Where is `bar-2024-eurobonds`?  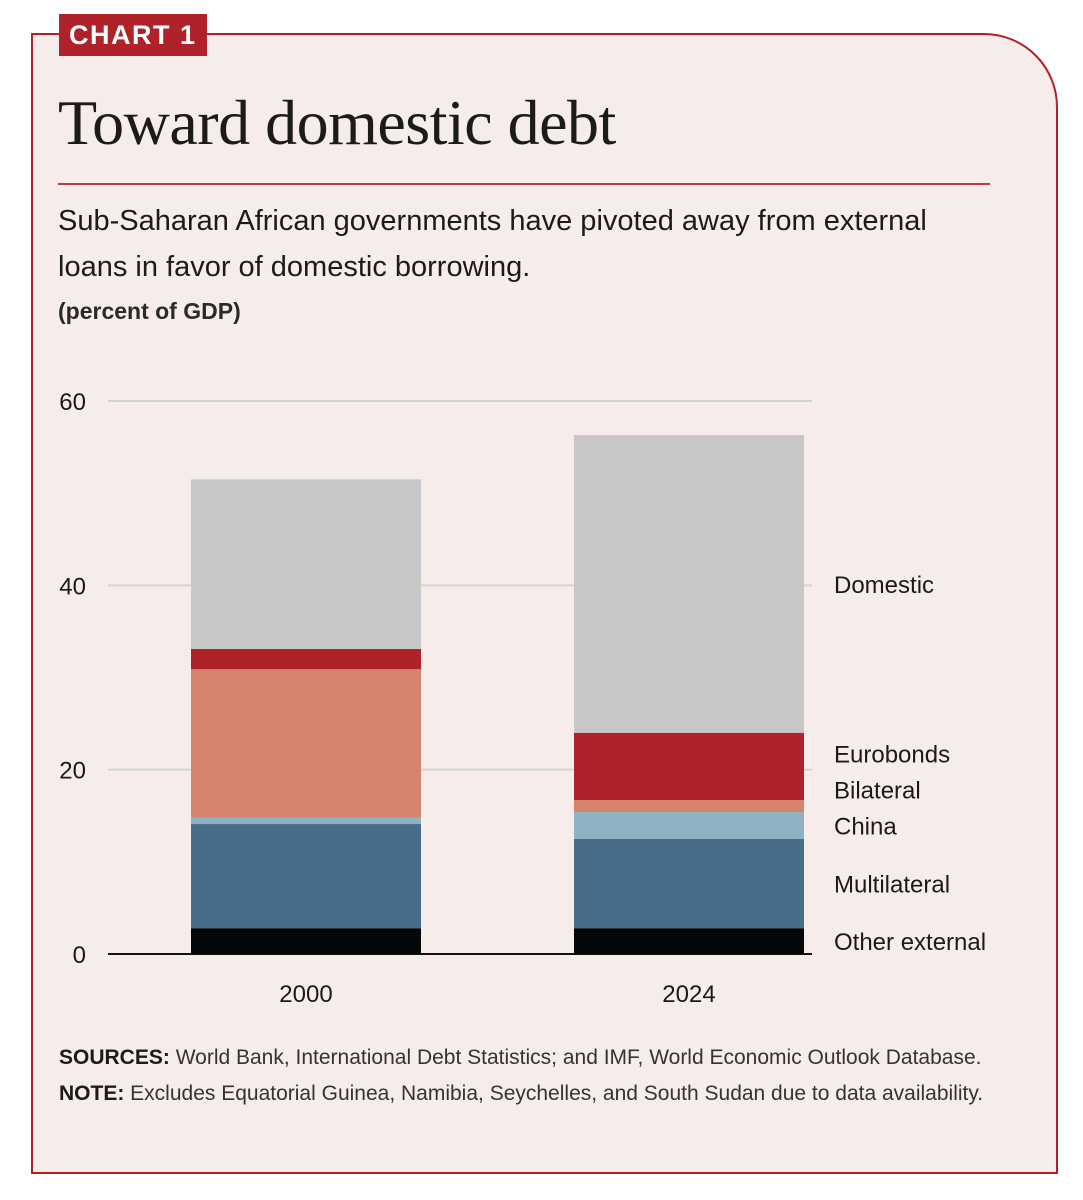 bar-2024-eurobonds is located at coordinates (689, 766).